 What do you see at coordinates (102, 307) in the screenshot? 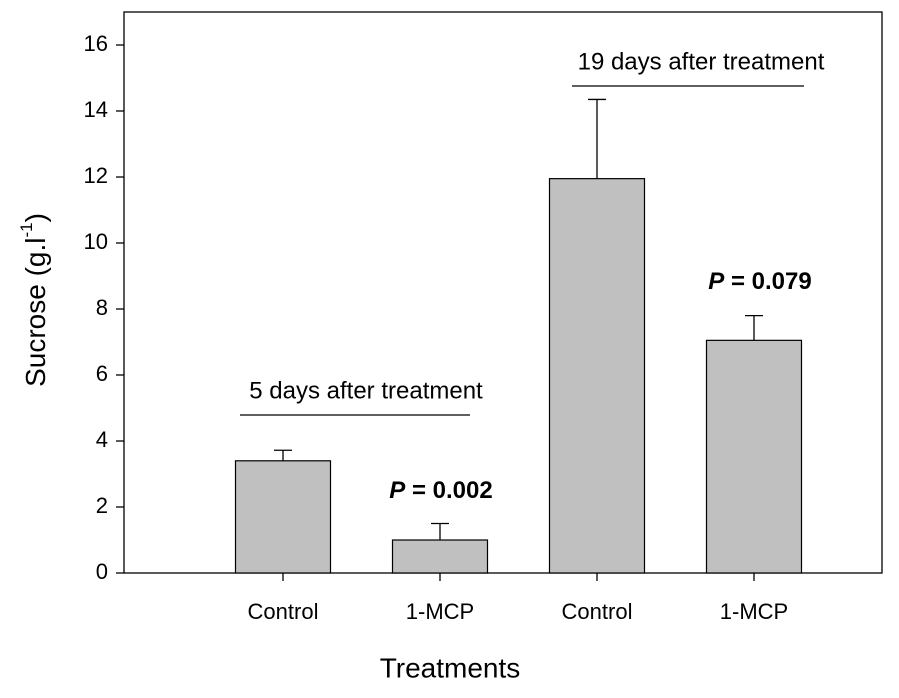
I see `y-tick-label: 8` at bounding box center [102, 307].